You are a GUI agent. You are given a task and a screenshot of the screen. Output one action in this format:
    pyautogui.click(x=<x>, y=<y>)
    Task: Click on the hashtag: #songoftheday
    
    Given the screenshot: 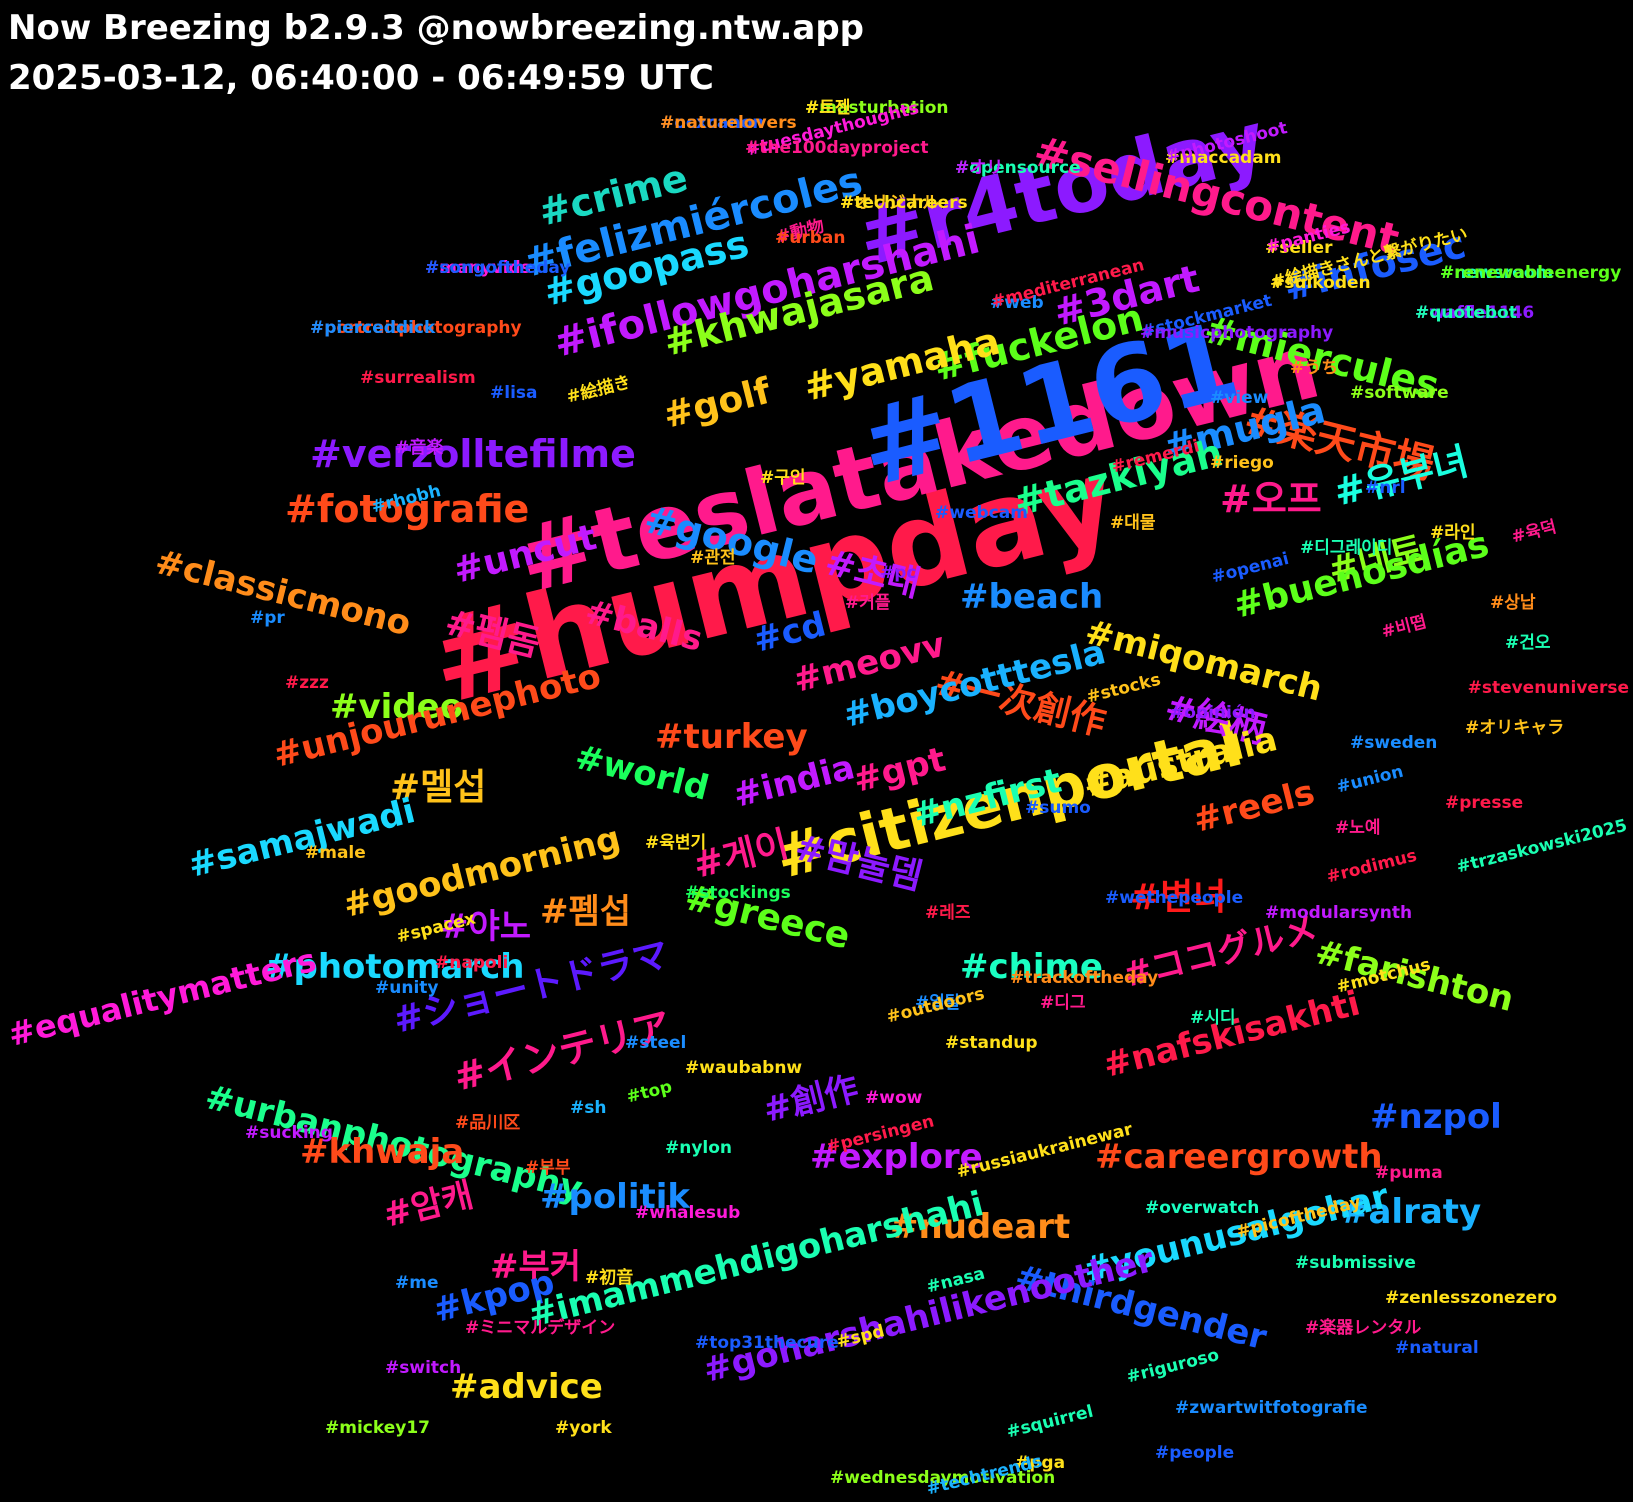 What is the action you would take?
    pyautogui.click(x=498, y=268)
    